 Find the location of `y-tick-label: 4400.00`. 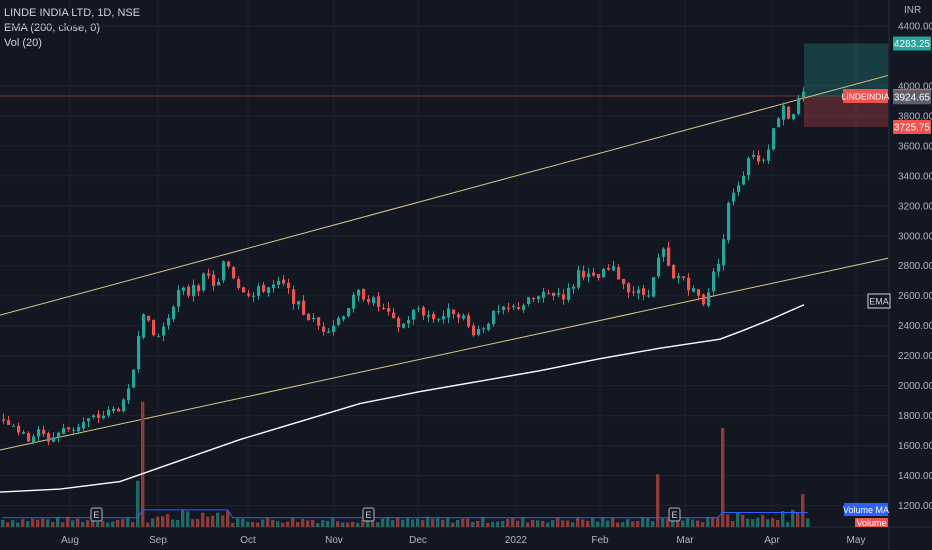

y-tick-label: 4400.00 is located at coordinates (915, 26).